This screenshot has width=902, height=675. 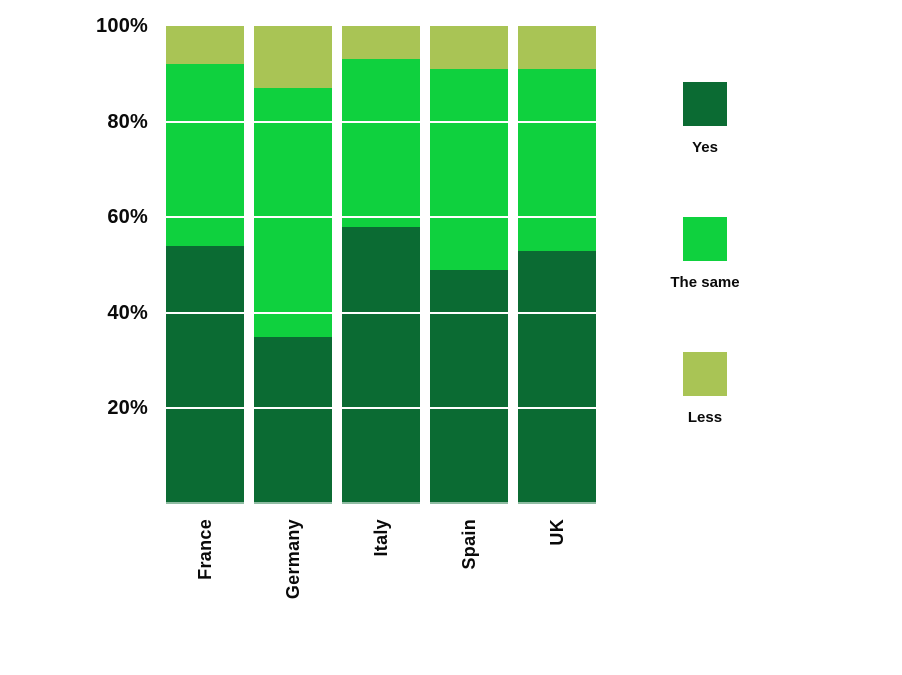 What do you see at coordinates (122, 26) in the screenshot?
I see `y-axis-tick-100: 100%` at bounding box center [122, 26].